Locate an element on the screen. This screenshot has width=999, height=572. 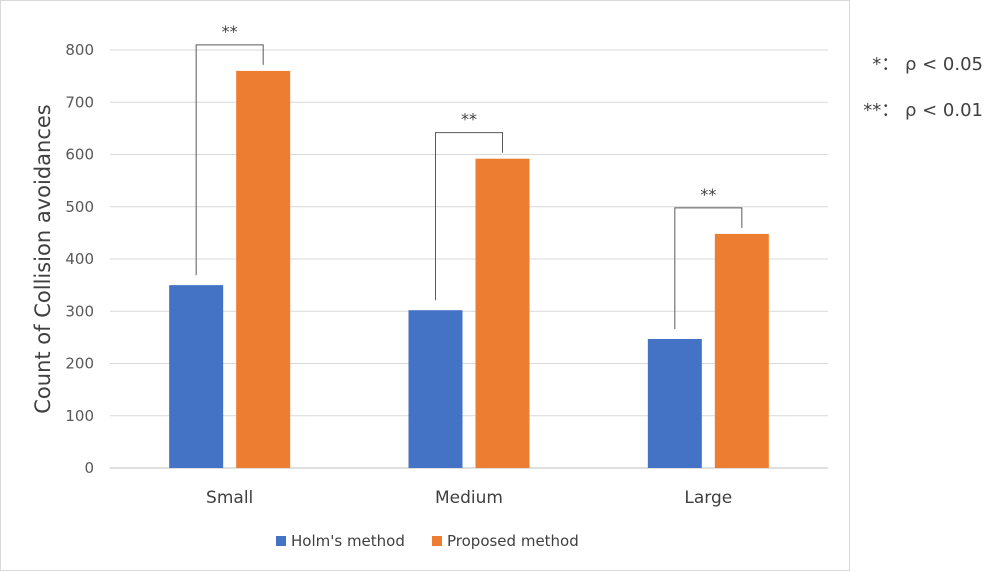
x-category-label: Small is located at coordinates (229, 498).